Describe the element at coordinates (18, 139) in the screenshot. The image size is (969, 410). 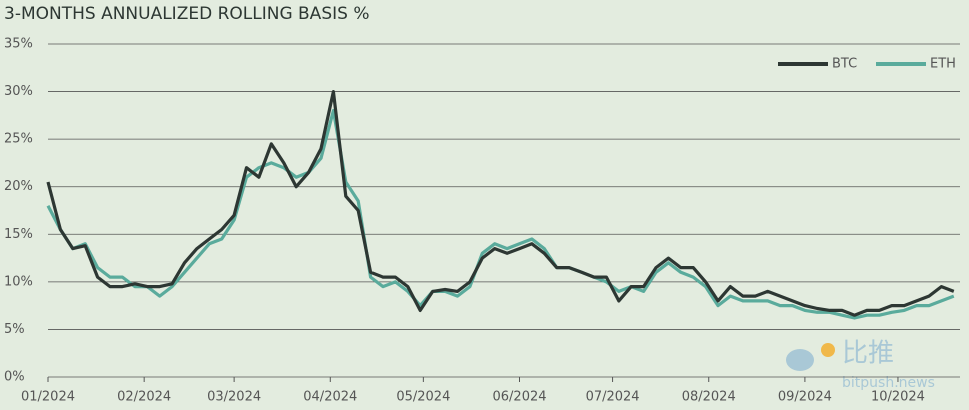
I see `y-tick-label: 25%` at that location.